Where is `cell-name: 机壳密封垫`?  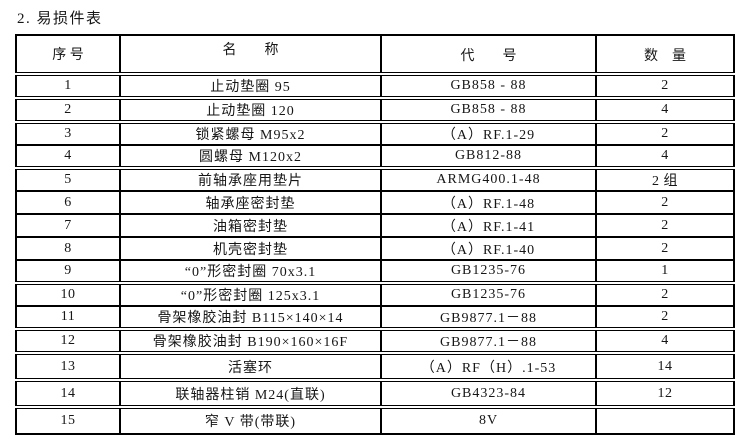 cell-name: 机壳密封垫 is located at coordinates (250, 249).